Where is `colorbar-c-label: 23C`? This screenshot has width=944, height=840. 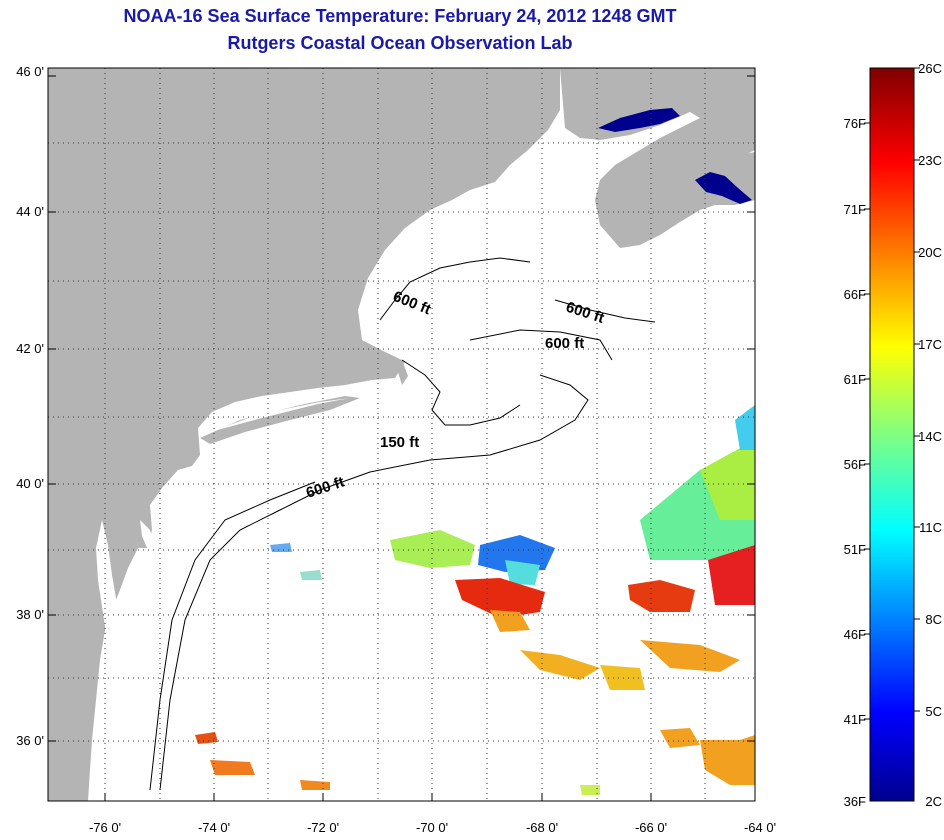
colorbar-c-label: 23C is located at coordinates (930, 160).